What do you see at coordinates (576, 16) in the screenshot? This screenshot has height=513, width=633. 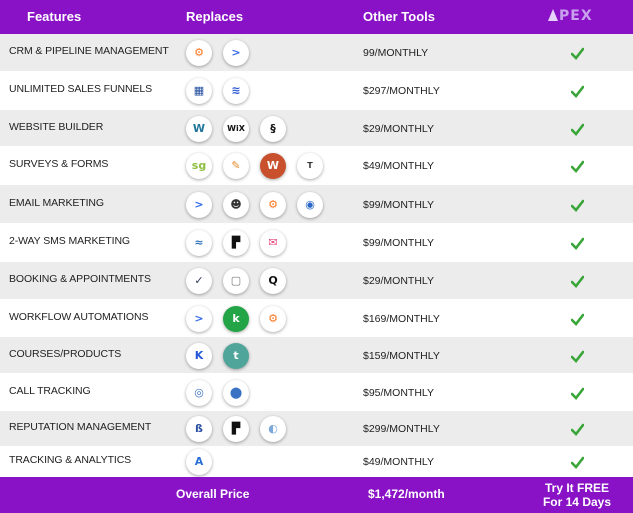 I see `logo-text: PEX` at bounding box center [576, 16].